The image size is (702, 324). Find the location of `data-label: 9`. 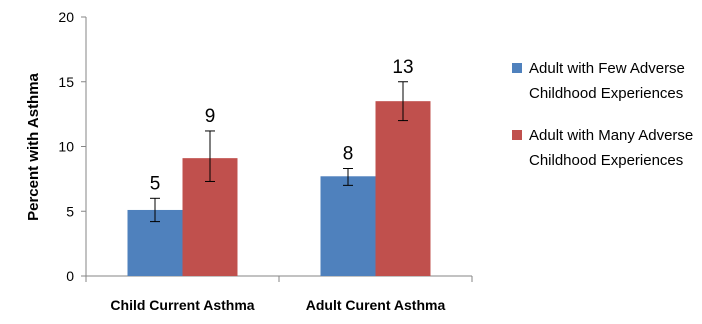

data-label: 9 is located at coordinates (210, 116).